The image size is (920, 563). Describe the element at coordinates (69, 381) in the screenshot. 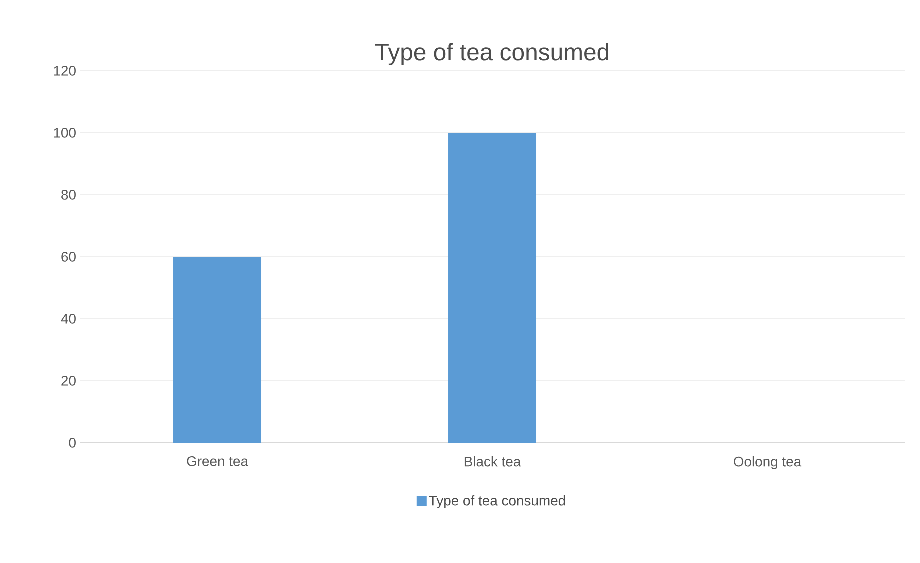

I see `y-tick-label: 20` at that location.